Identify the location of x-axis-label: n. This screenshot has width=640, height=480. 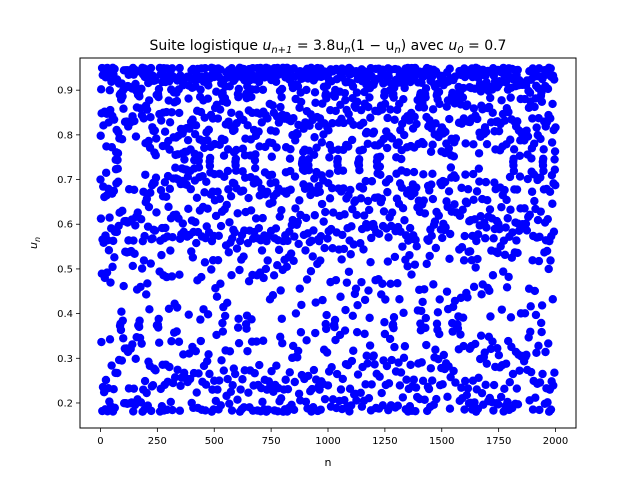
(328, 462).